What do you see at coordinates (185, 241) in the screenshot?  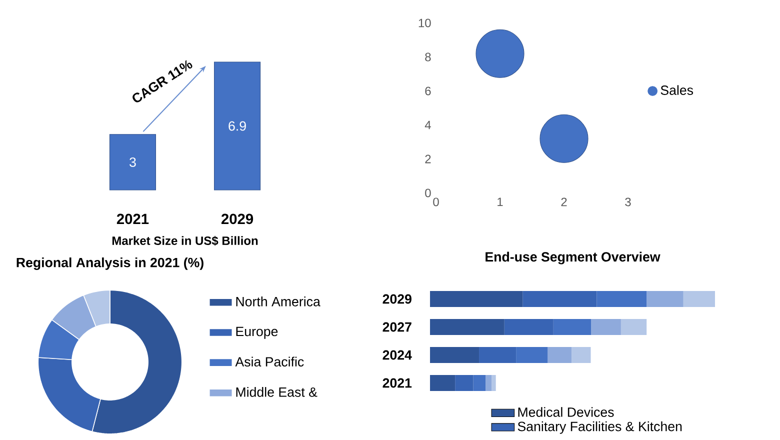 I see `x-axis-title: Market Size in US$ Billion` at bounding box center [185, 241].